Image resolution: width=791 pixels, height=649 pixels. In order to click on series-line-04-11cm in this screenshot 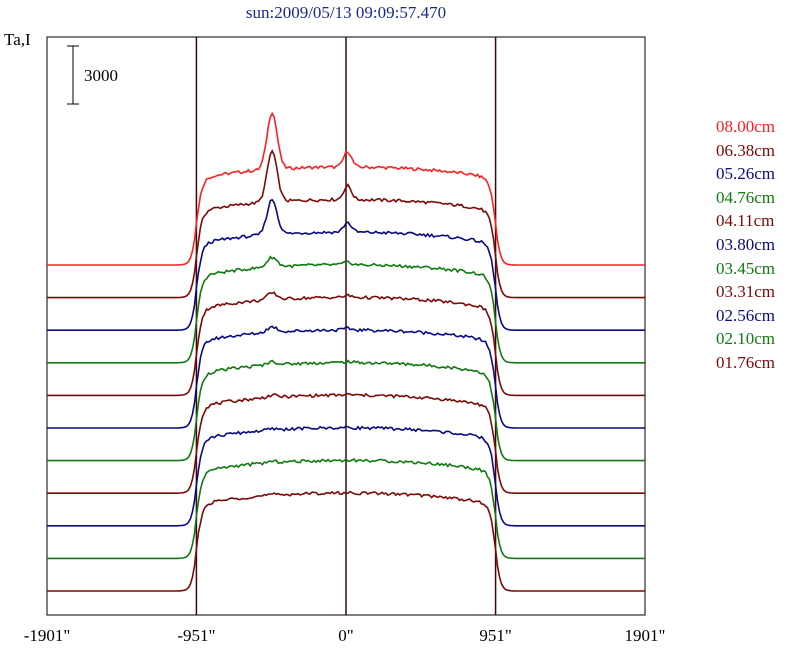, I will do `click(346, 344)`.